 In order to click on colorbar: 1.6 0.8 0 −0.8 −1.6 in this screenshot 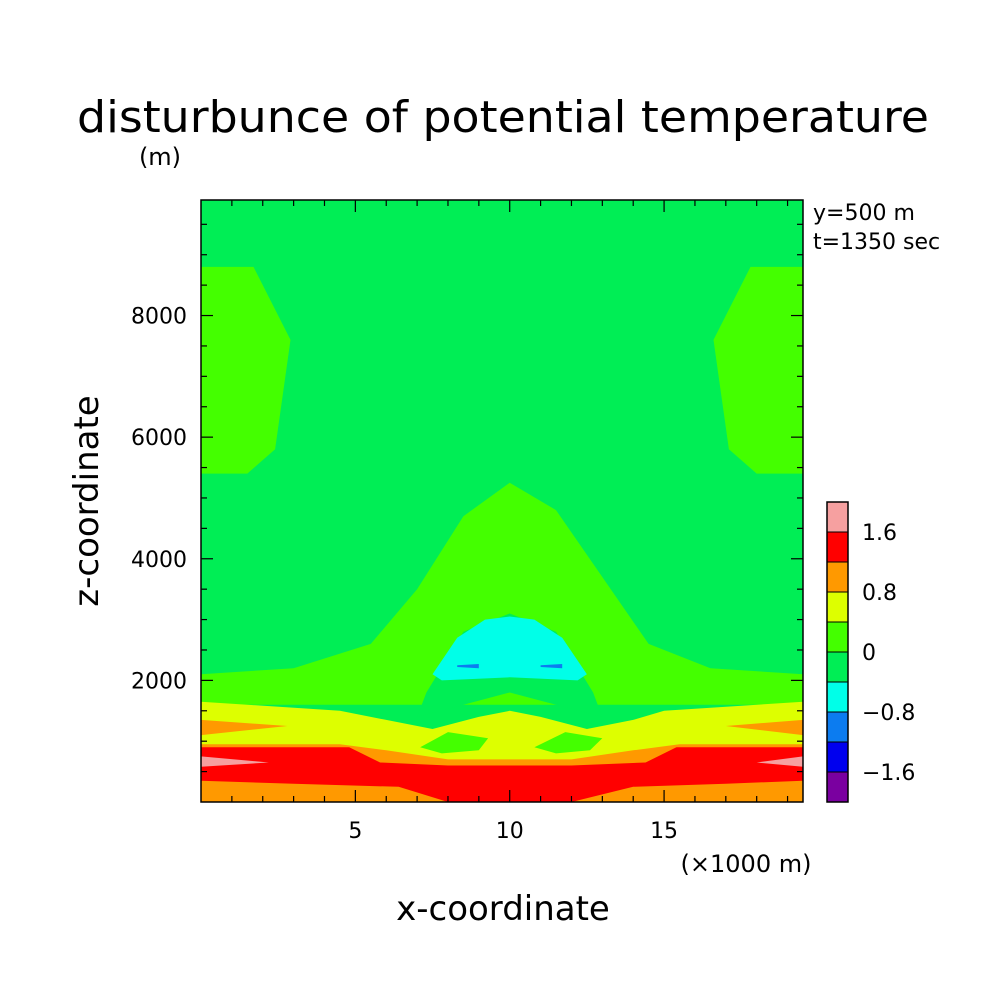, I will do `click(870, 652)`.